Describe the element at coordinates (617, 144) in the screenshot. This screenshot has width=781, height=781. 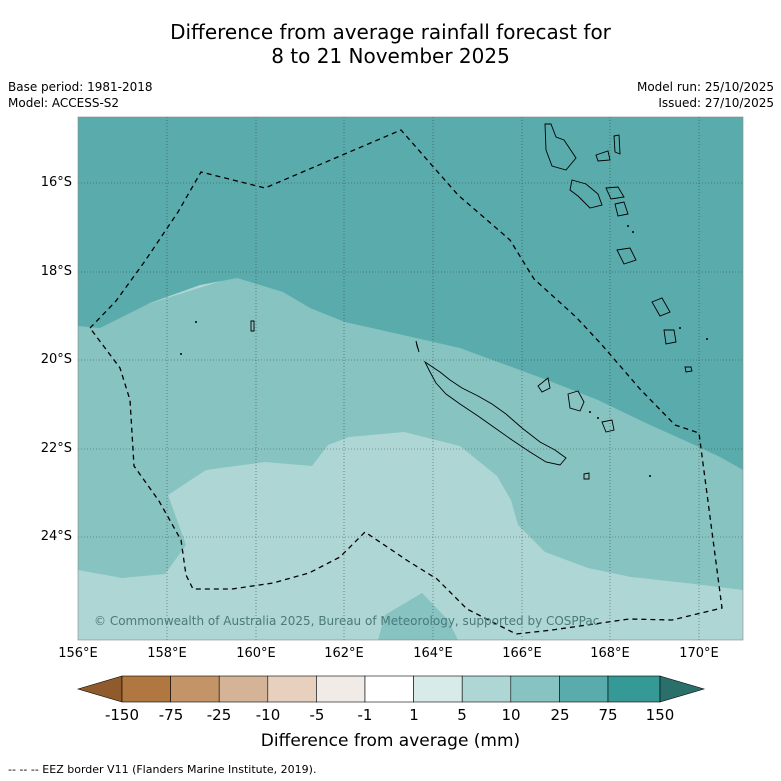
I see `coastline-pentecost` at that location.